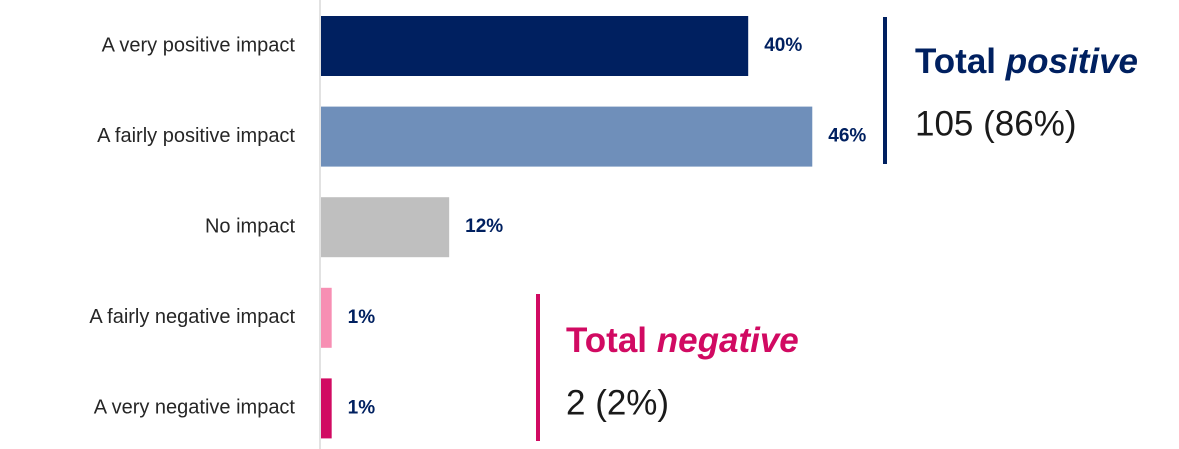 The width and height of the screenshot is (1179, 449). What do you see at coordinates (995, 123) in the screenshot?
I see `annotation-detail: 105 (86%)` at bounding box center [995, 123].